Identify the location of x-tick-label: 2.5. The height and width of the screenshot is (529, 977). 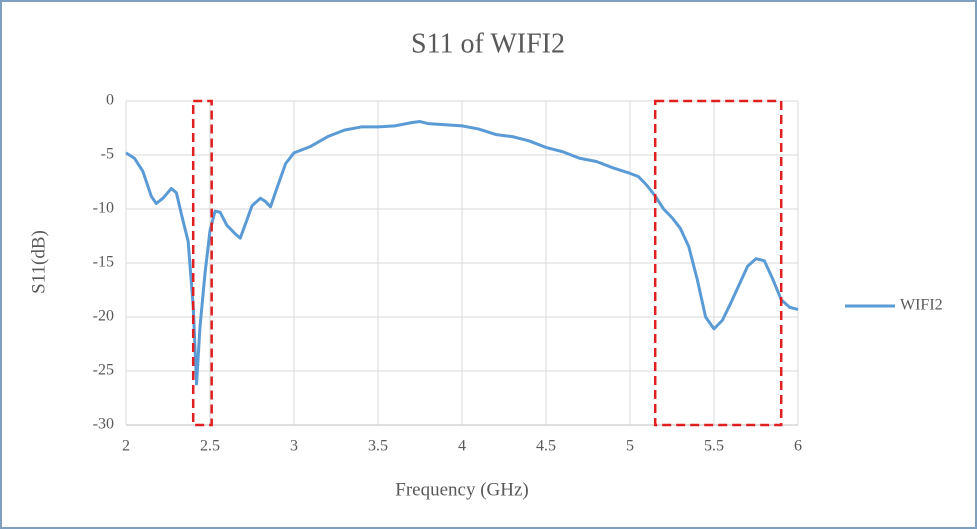
(210, 446).